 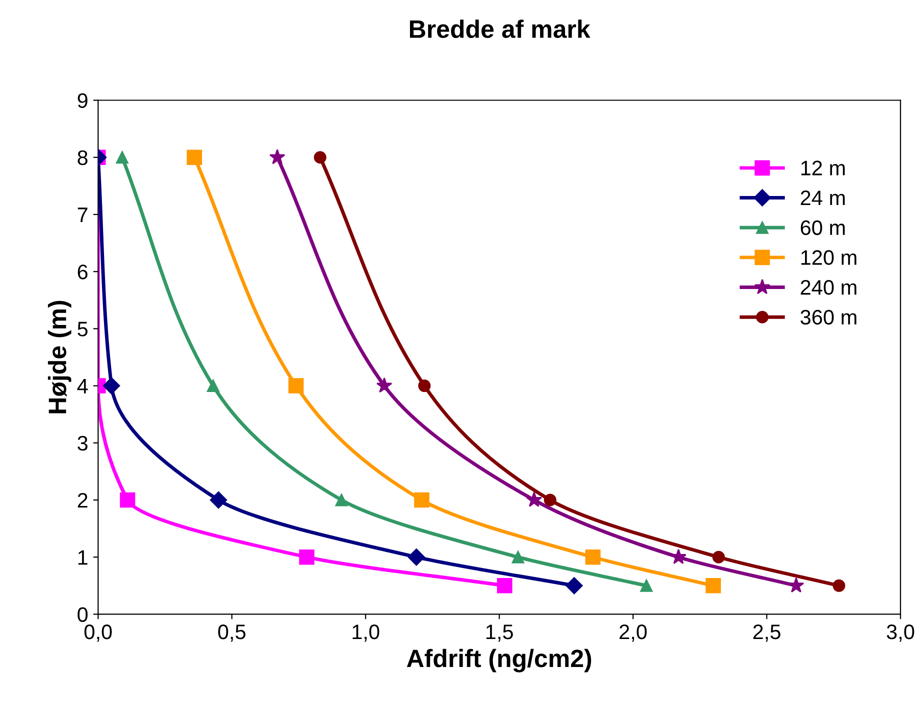 I want to click on y-tick-label: 1, so click(x=83, y=557).